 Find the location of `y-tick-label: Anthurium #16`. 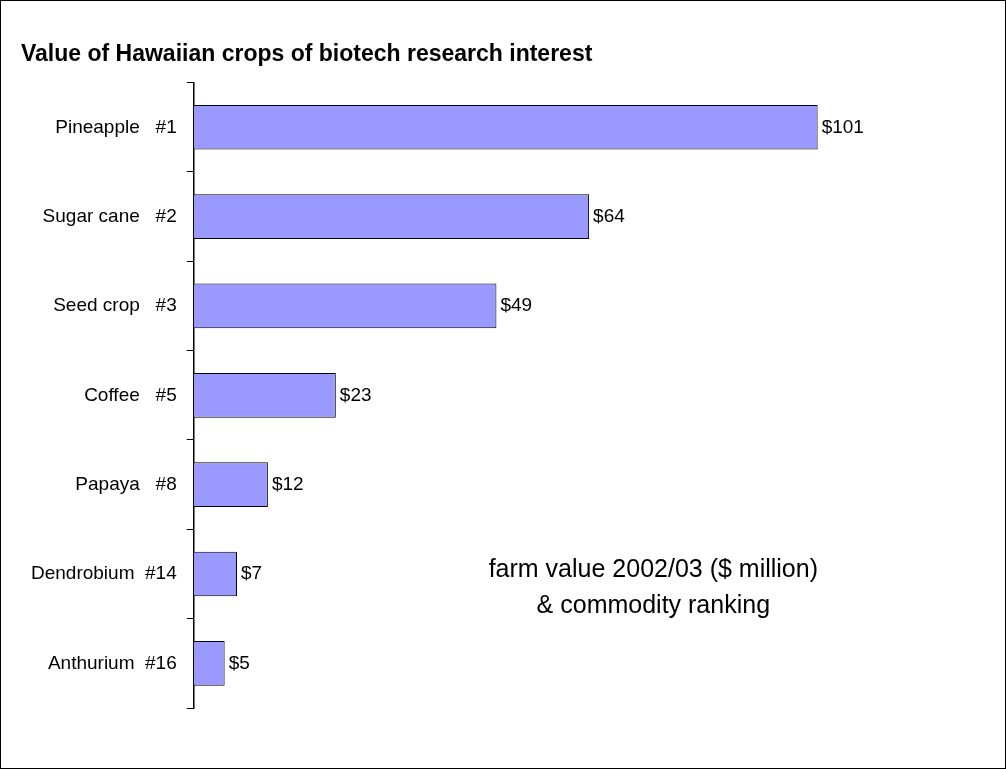

y-tick-label: Anthurium #16 is located at coordinates (112, 662).